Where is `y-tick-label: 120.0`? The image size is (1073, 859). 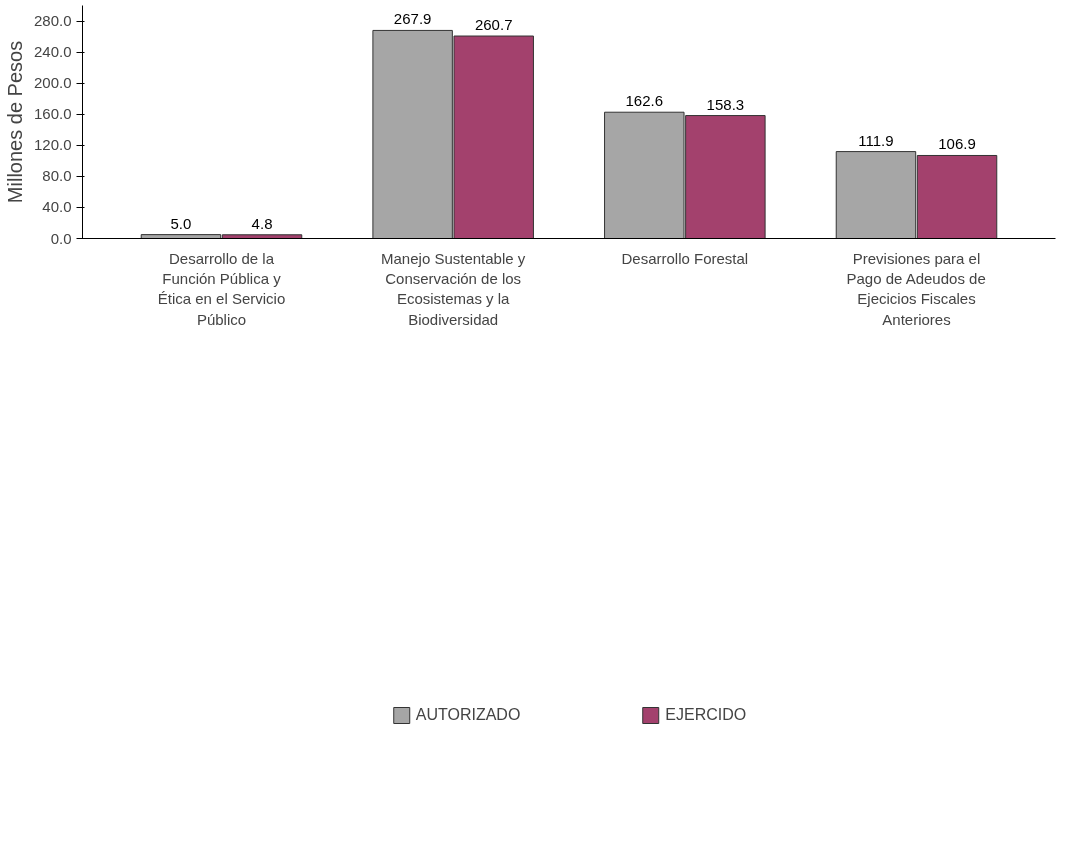 y-tick-label: 120.0 is located at coordinates (52, 145).